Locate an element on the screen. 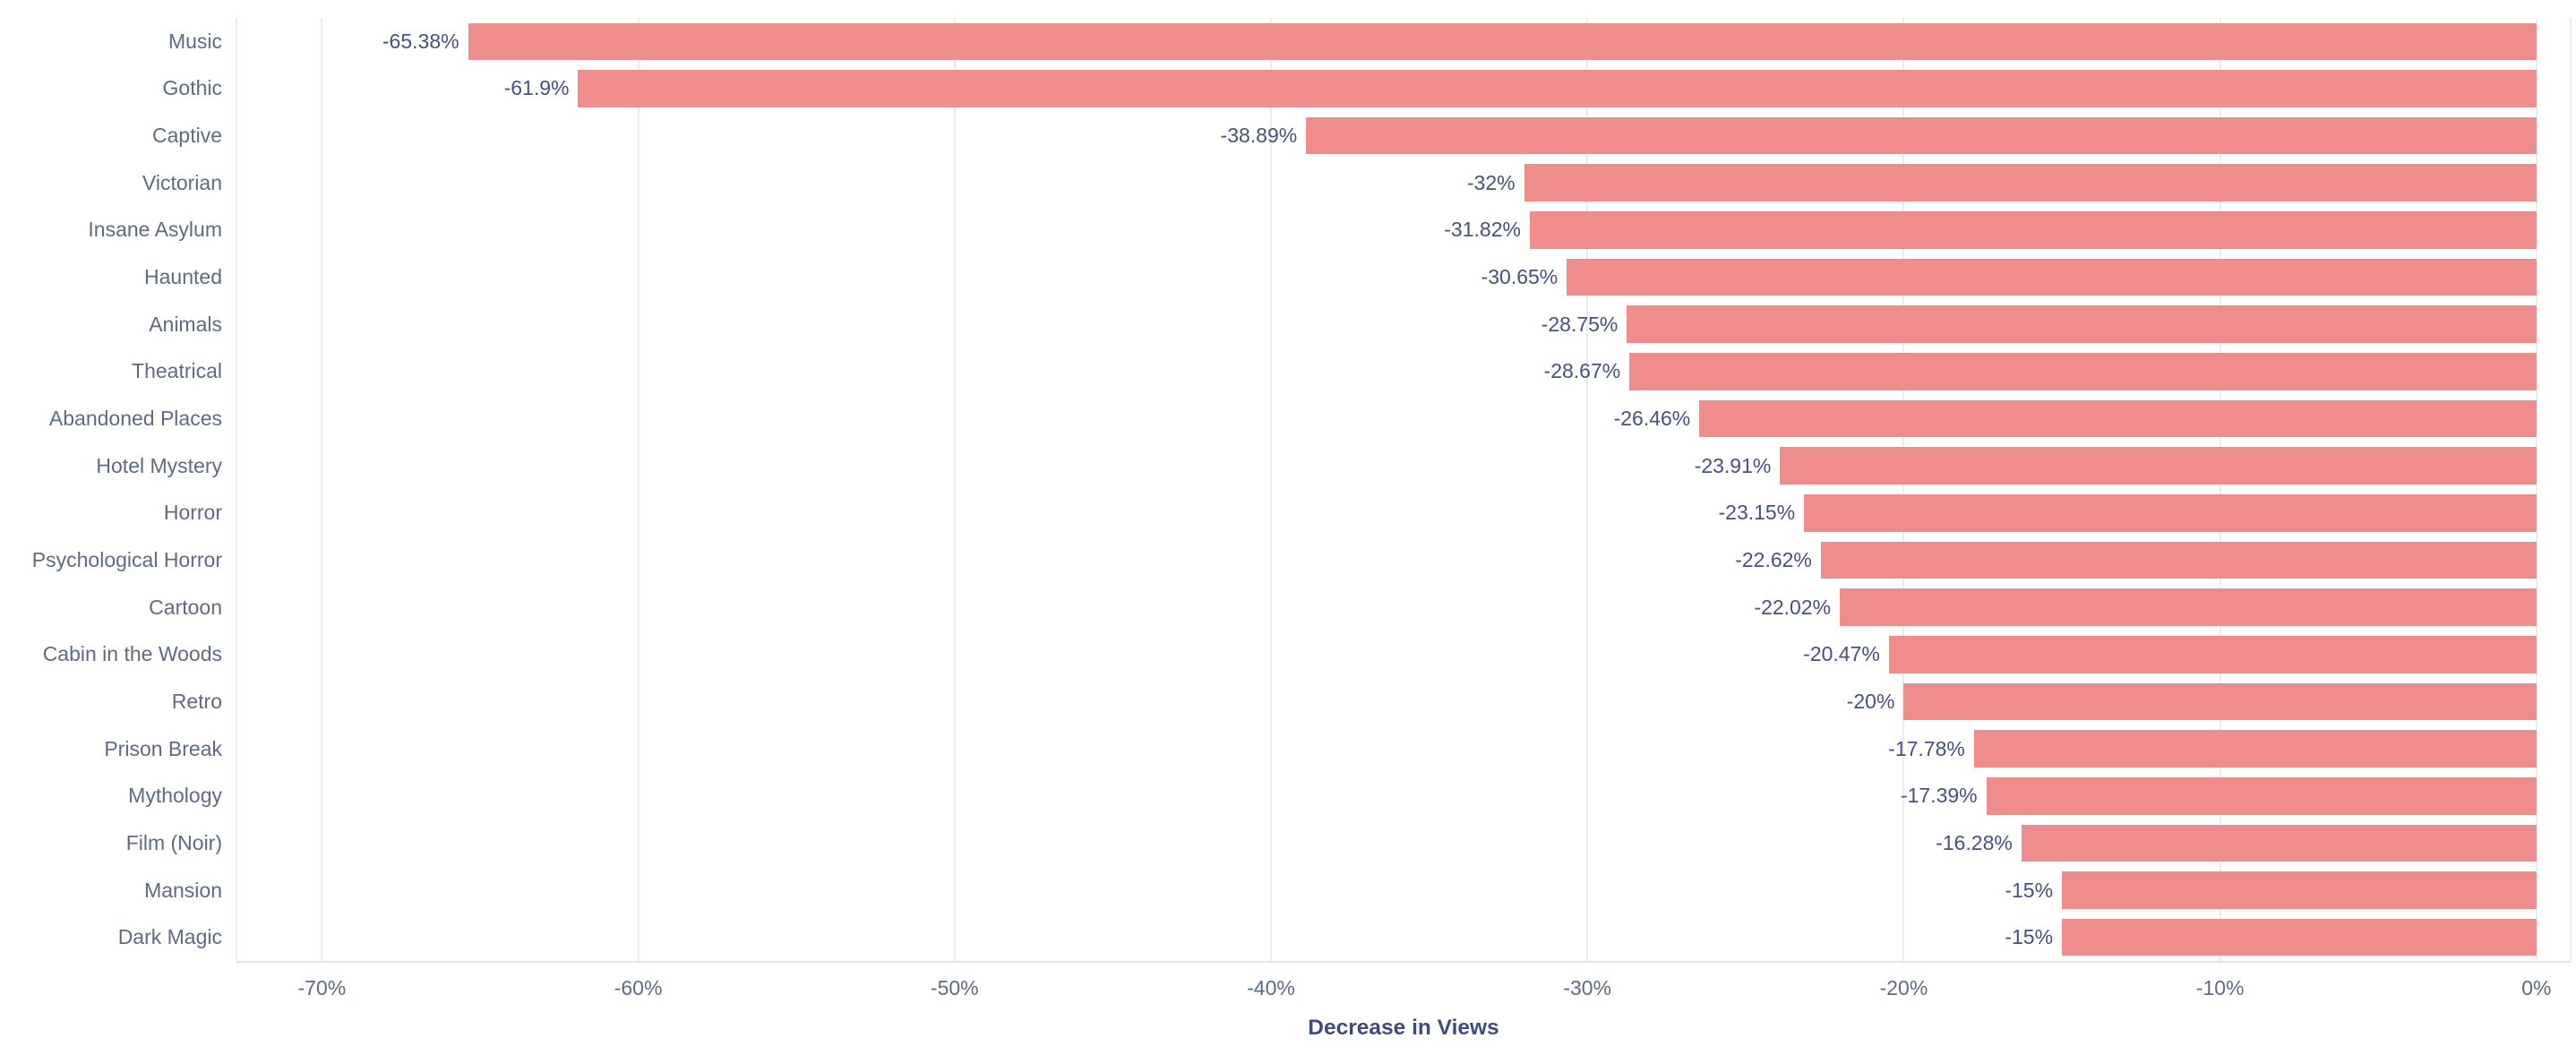 Image resolution: width=2576 pixels, height=1055 pixels. category-label: Film (Noir) is located at coordinates (173, 842).